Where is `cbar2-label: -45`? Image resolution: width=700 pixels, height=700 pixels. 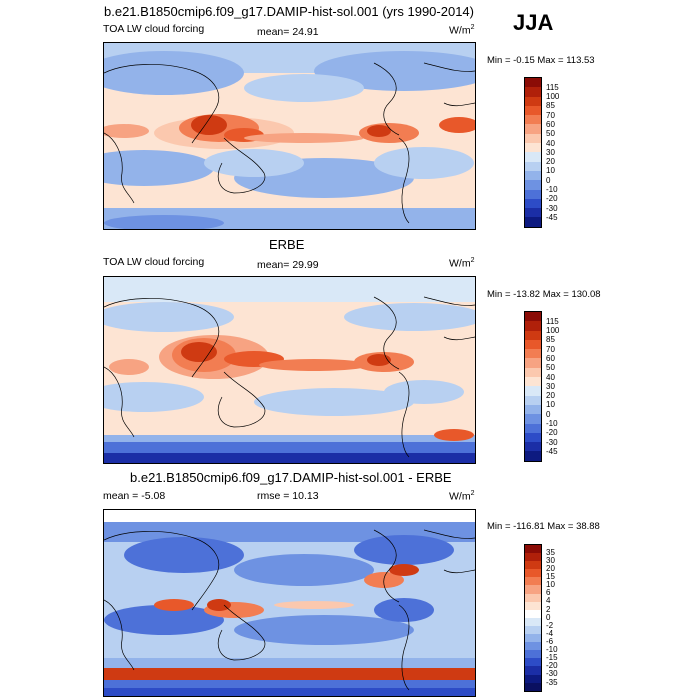
cbar2-label: -45 is located at coordinates (552, 451).